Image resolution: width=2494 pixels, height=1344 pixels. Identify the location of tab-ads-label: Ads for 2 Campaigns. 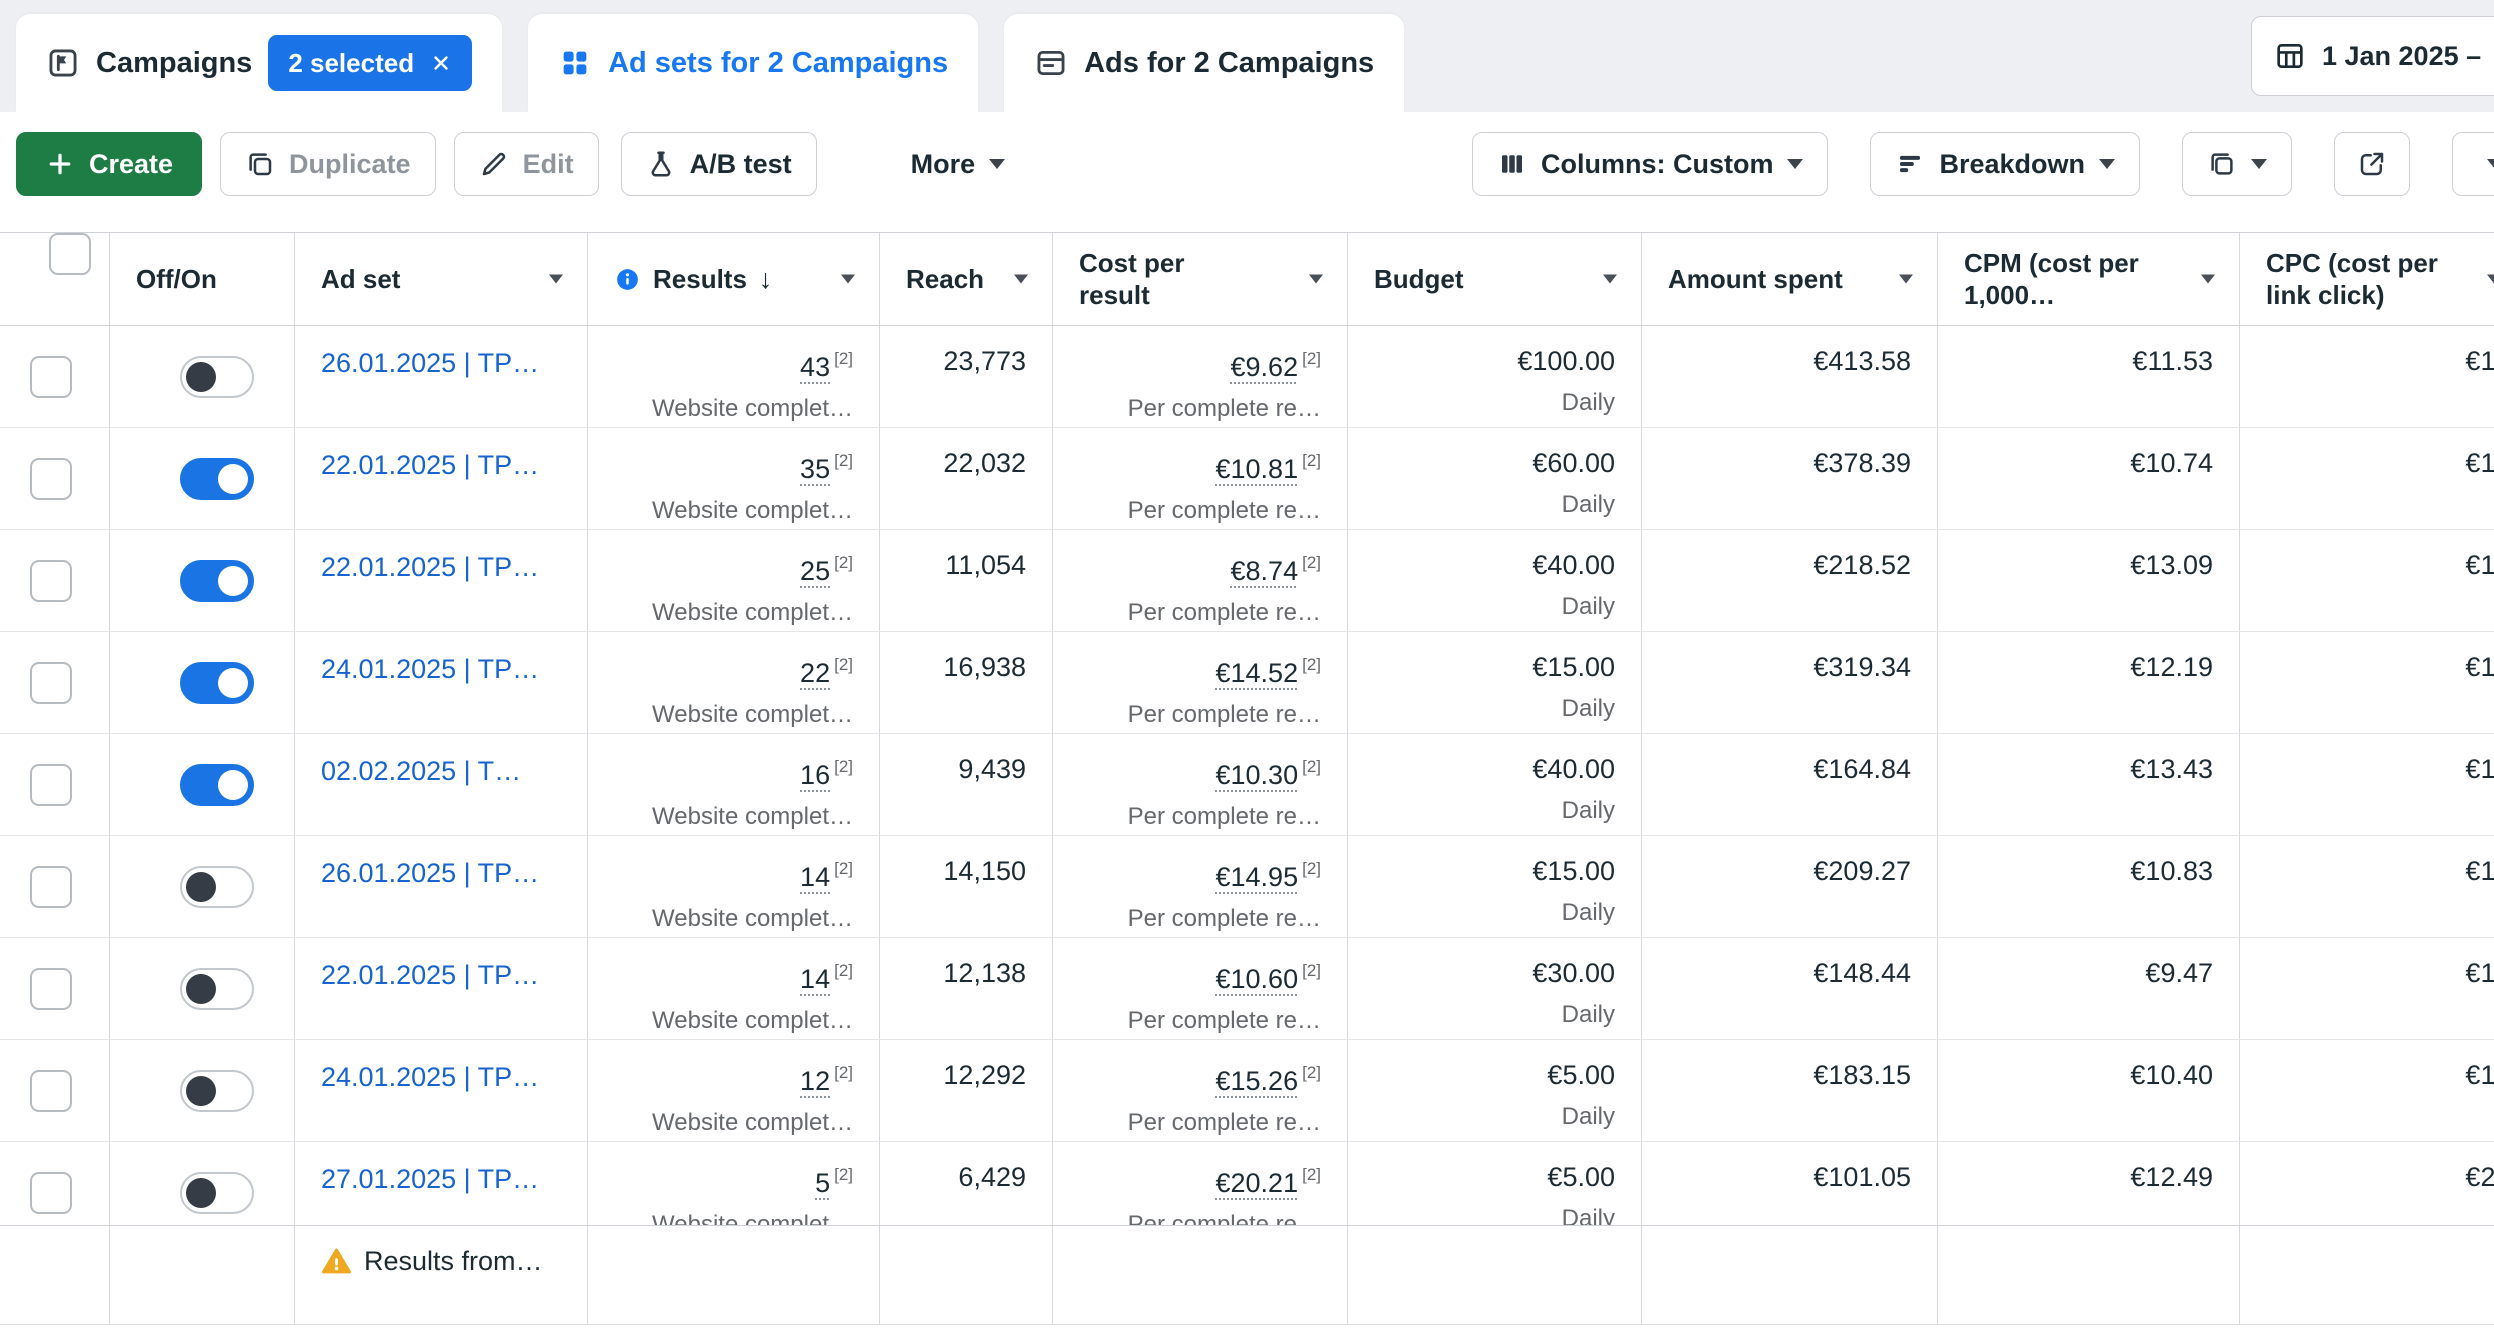
(1229, 62).